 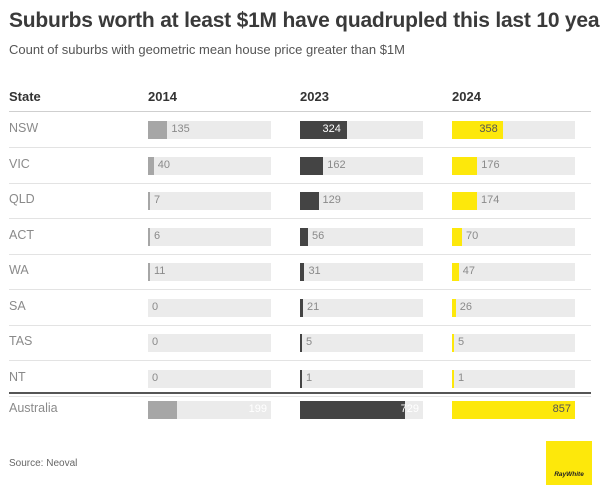 I want to click on bar-track-2024: 70, so click(x=513, y=236).